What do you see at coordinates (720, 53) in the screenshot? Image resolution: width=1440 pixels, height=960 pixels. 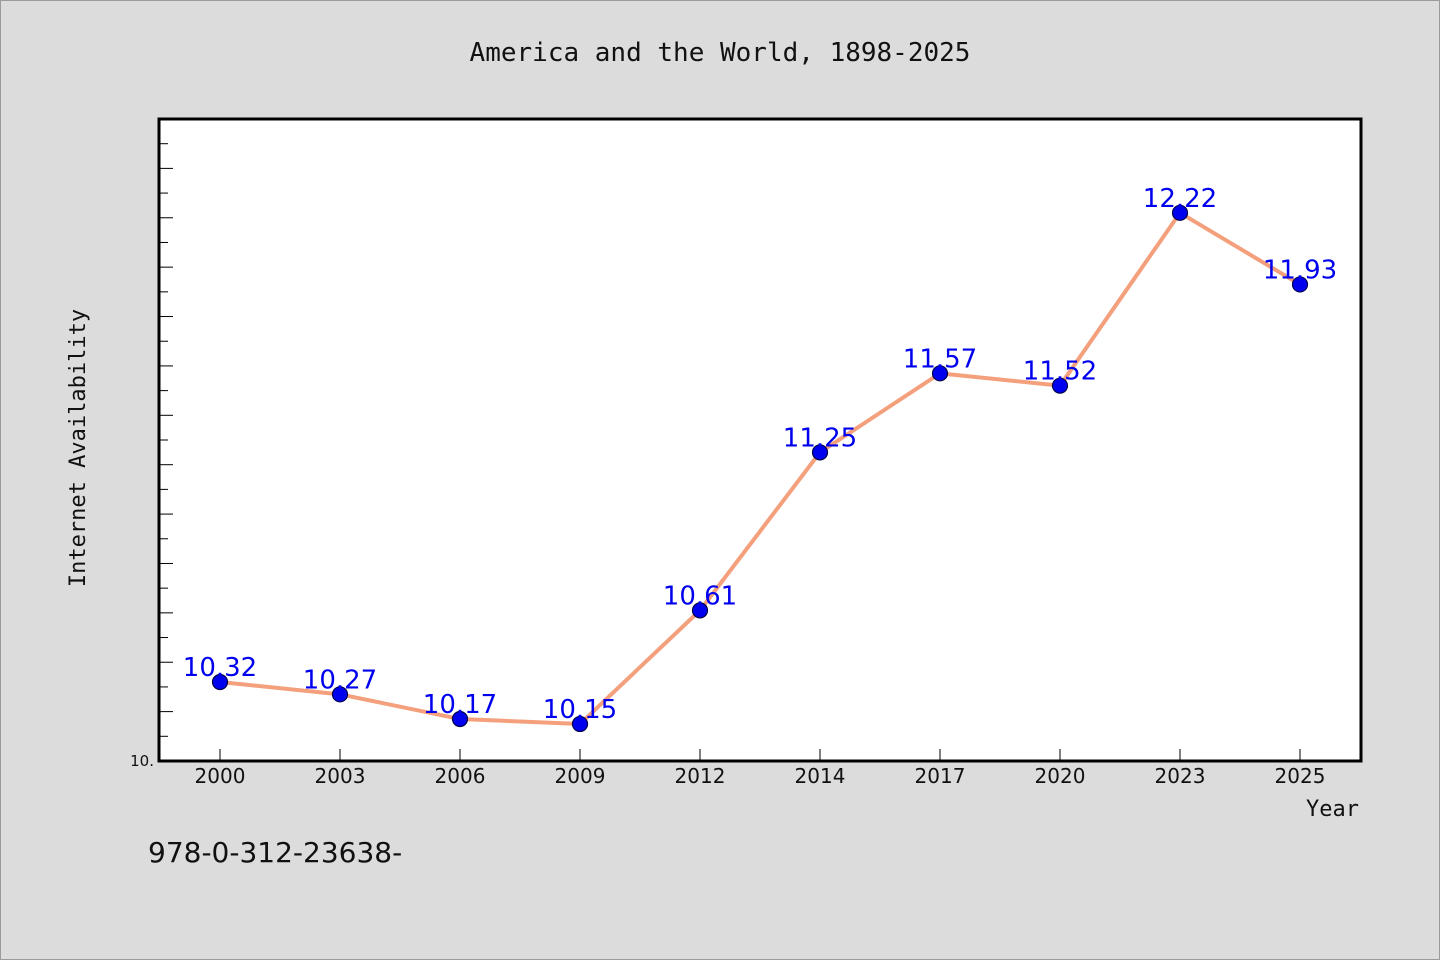 I see `chart-title: America and the World, 1898-2025` at bounding box center [720, 53].